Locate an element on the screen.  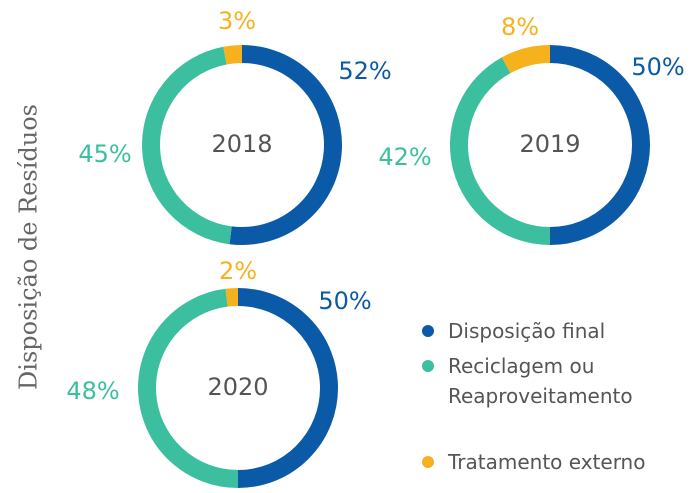
legend-label: Reciclagem ou Reaproveitamento is located at coordinates (540, 381).